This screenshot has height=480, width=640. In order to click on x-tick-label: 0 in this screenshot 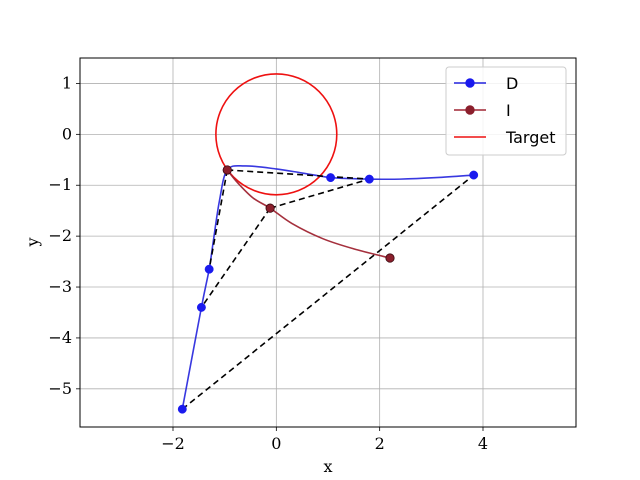, I will do `click(276, 443)`.